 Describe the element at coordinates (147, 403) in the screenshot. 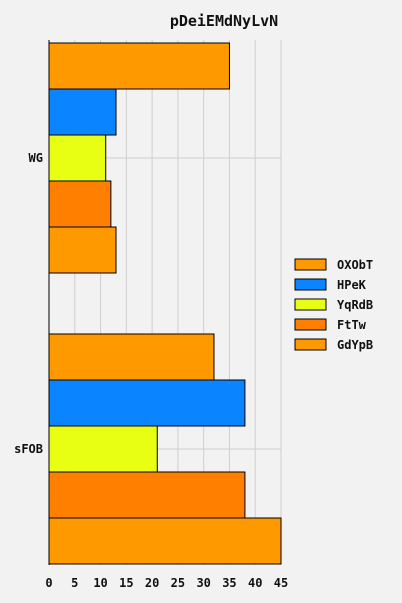

I see `bar-sFOB-HPeK` at that location.